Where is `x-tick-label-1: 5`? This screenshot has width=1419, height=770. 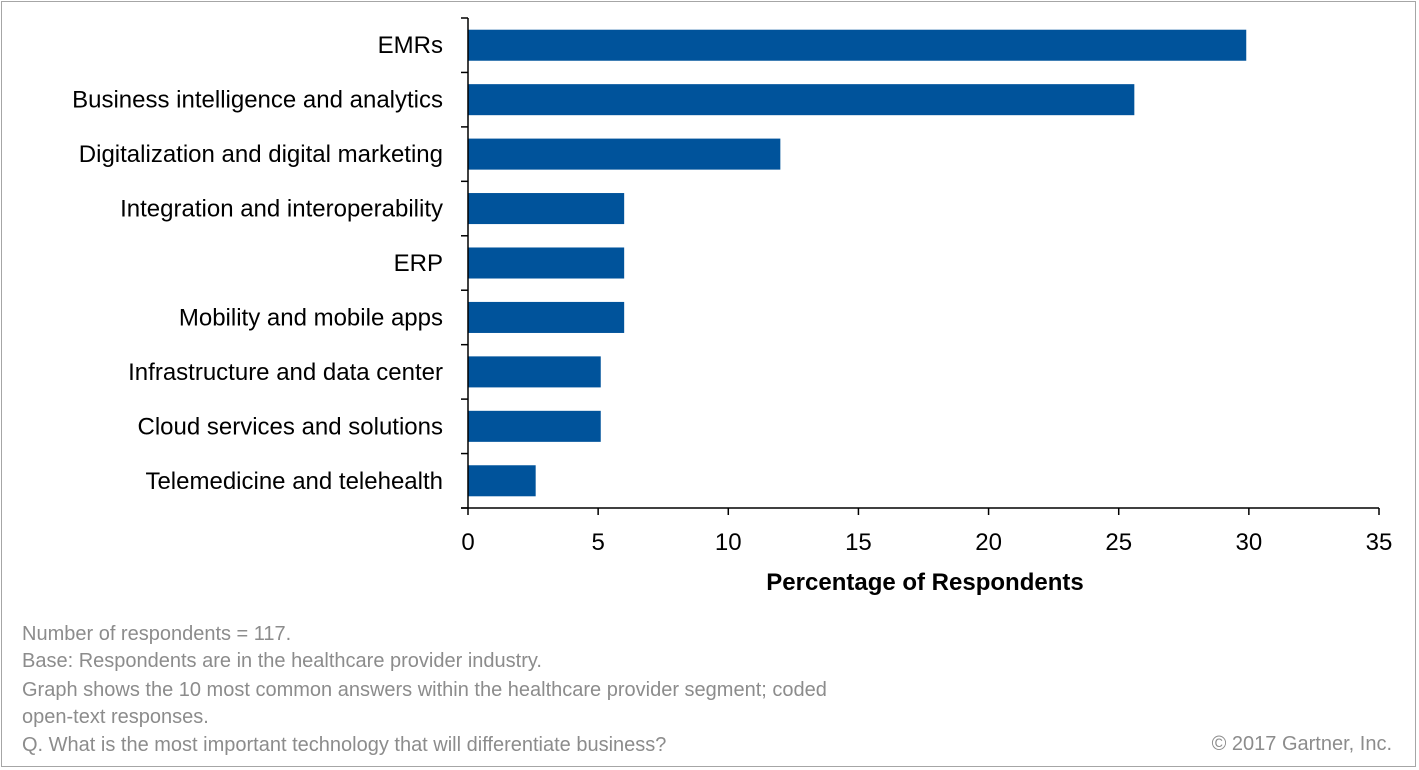 x-tick-label-1: 5 is located at coordinates (597, 542).